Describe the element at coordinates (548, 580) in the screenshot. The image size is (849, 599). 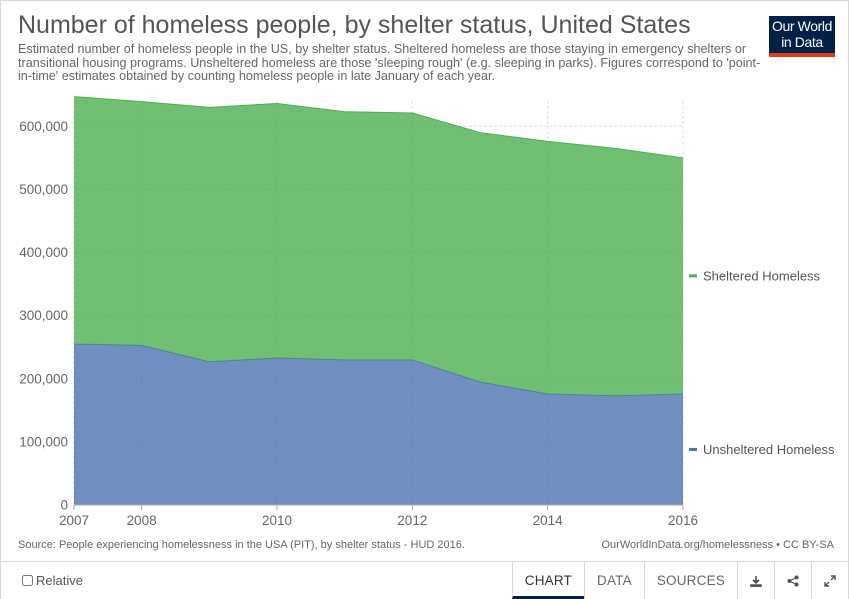
I see `tab-chart: CHART` at that location.